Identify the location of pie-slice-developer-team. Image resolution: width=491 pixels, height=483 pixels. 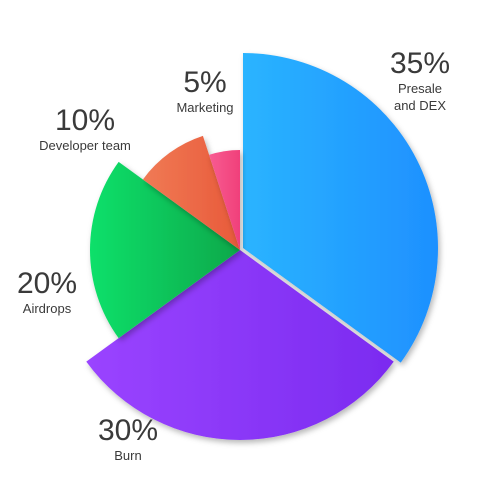
(191, 192).